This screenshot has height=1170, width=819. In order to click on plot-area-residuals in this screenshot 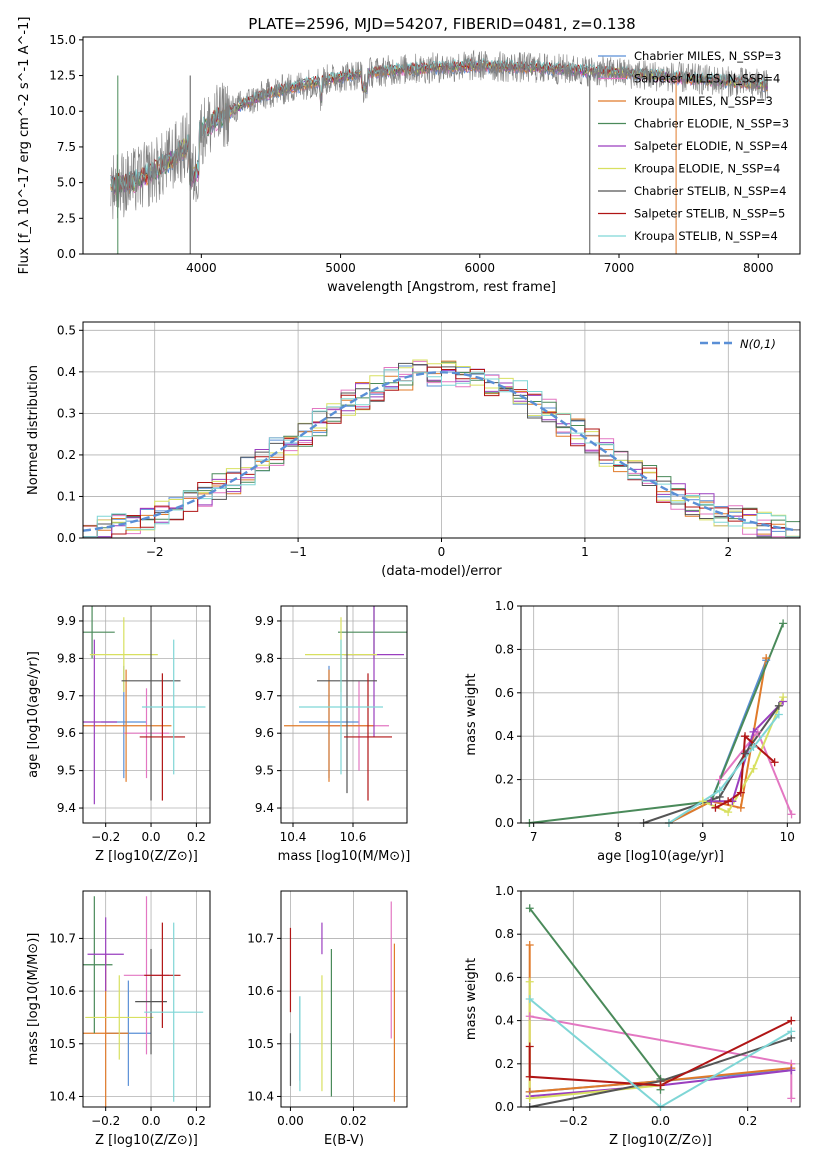, I will do `click(441, 448)`.